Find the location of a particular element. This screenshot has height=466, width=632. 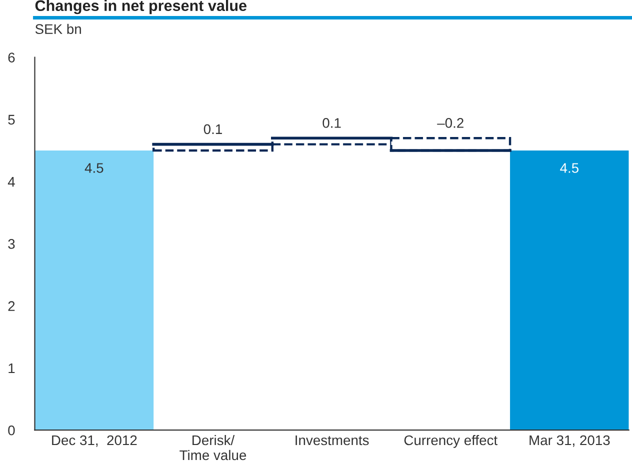

x-tick-label: Derisk/ Time value is located at coordinates (213, 447).